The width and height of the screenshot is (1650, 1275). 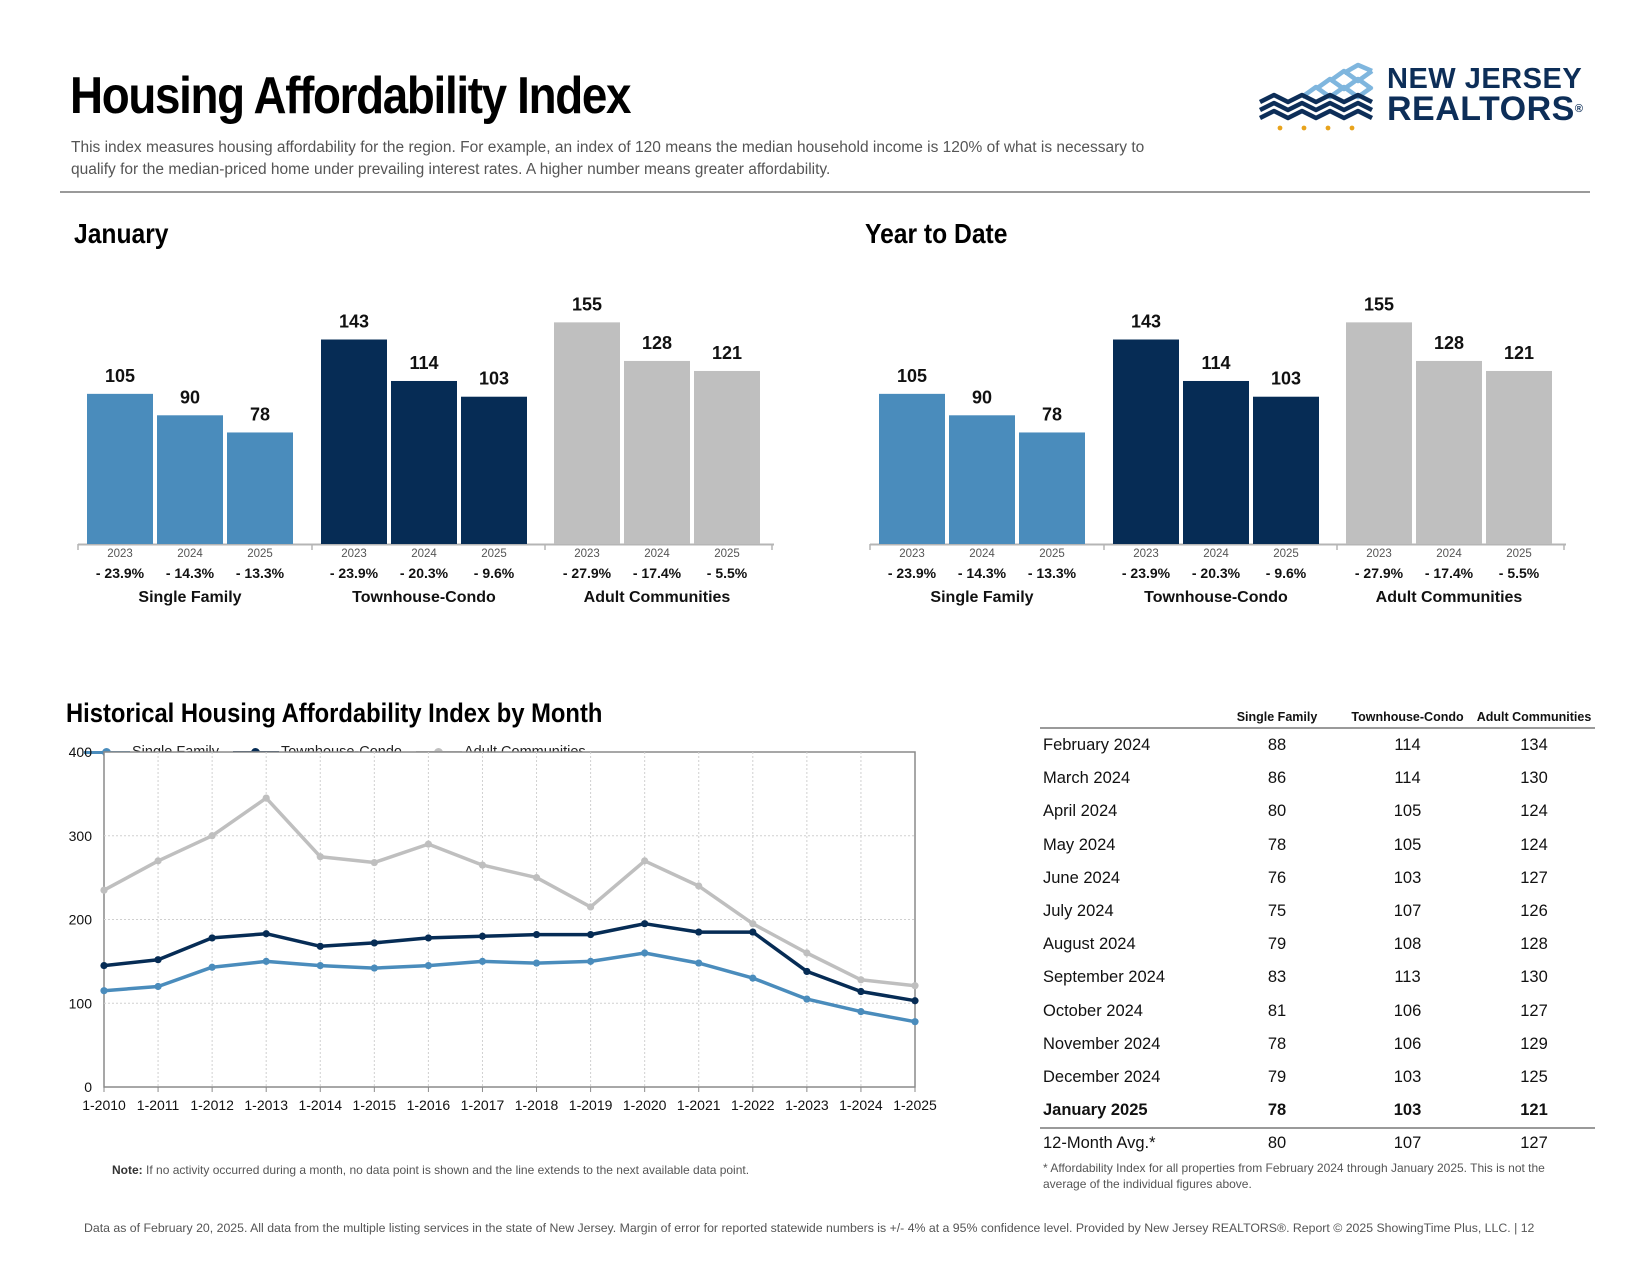 What do you see at coordinates (1317, 811) in the screenshot?
I see `table-row: April 2024 80 105 124` at bounding box center [1317, 811].